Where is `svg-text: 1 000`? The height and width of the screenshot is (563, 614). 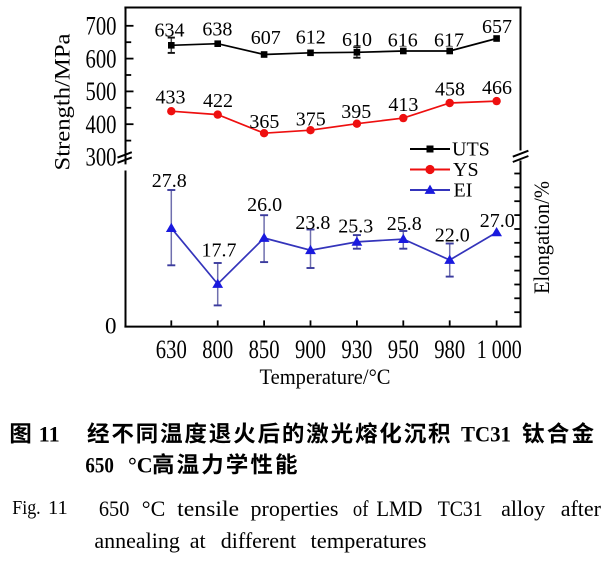
svg-text: 1 000 is located at coordinates (499, 349).